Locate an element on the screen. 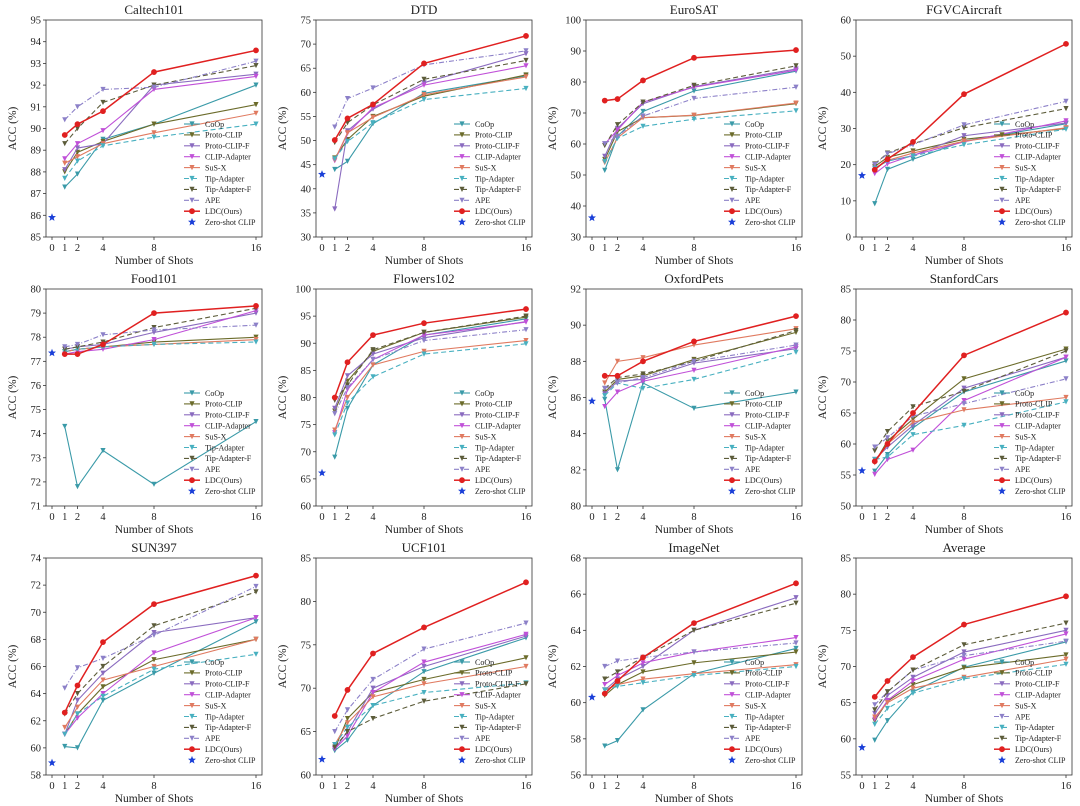  x-tick-label: 1 is located at coordinates (64, 786).